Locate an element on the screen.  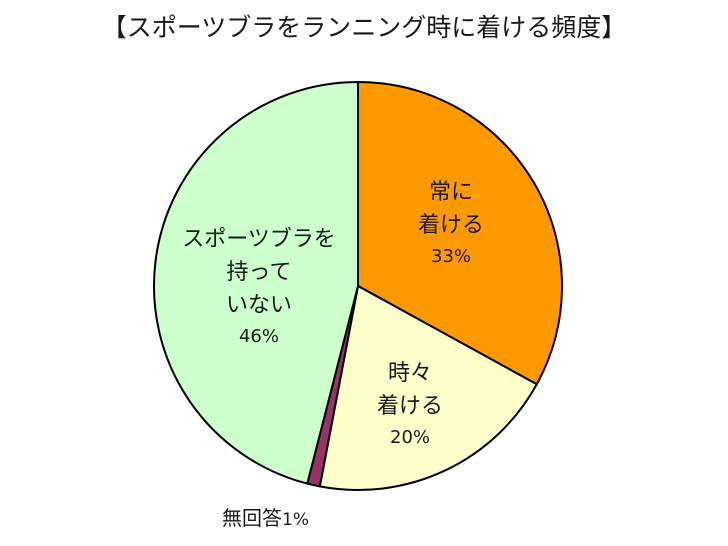
slice-label-line: 持って is located at coordinates (259, 272).